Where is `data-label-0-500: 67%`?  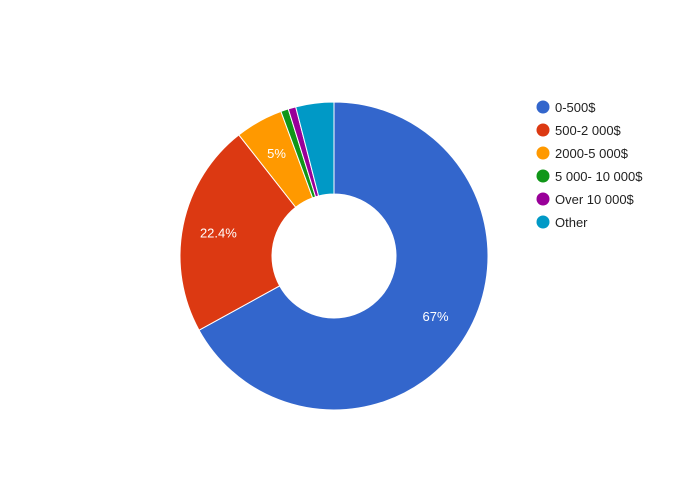 data-label-0-500: 67% is located at coordinates (436, 316).